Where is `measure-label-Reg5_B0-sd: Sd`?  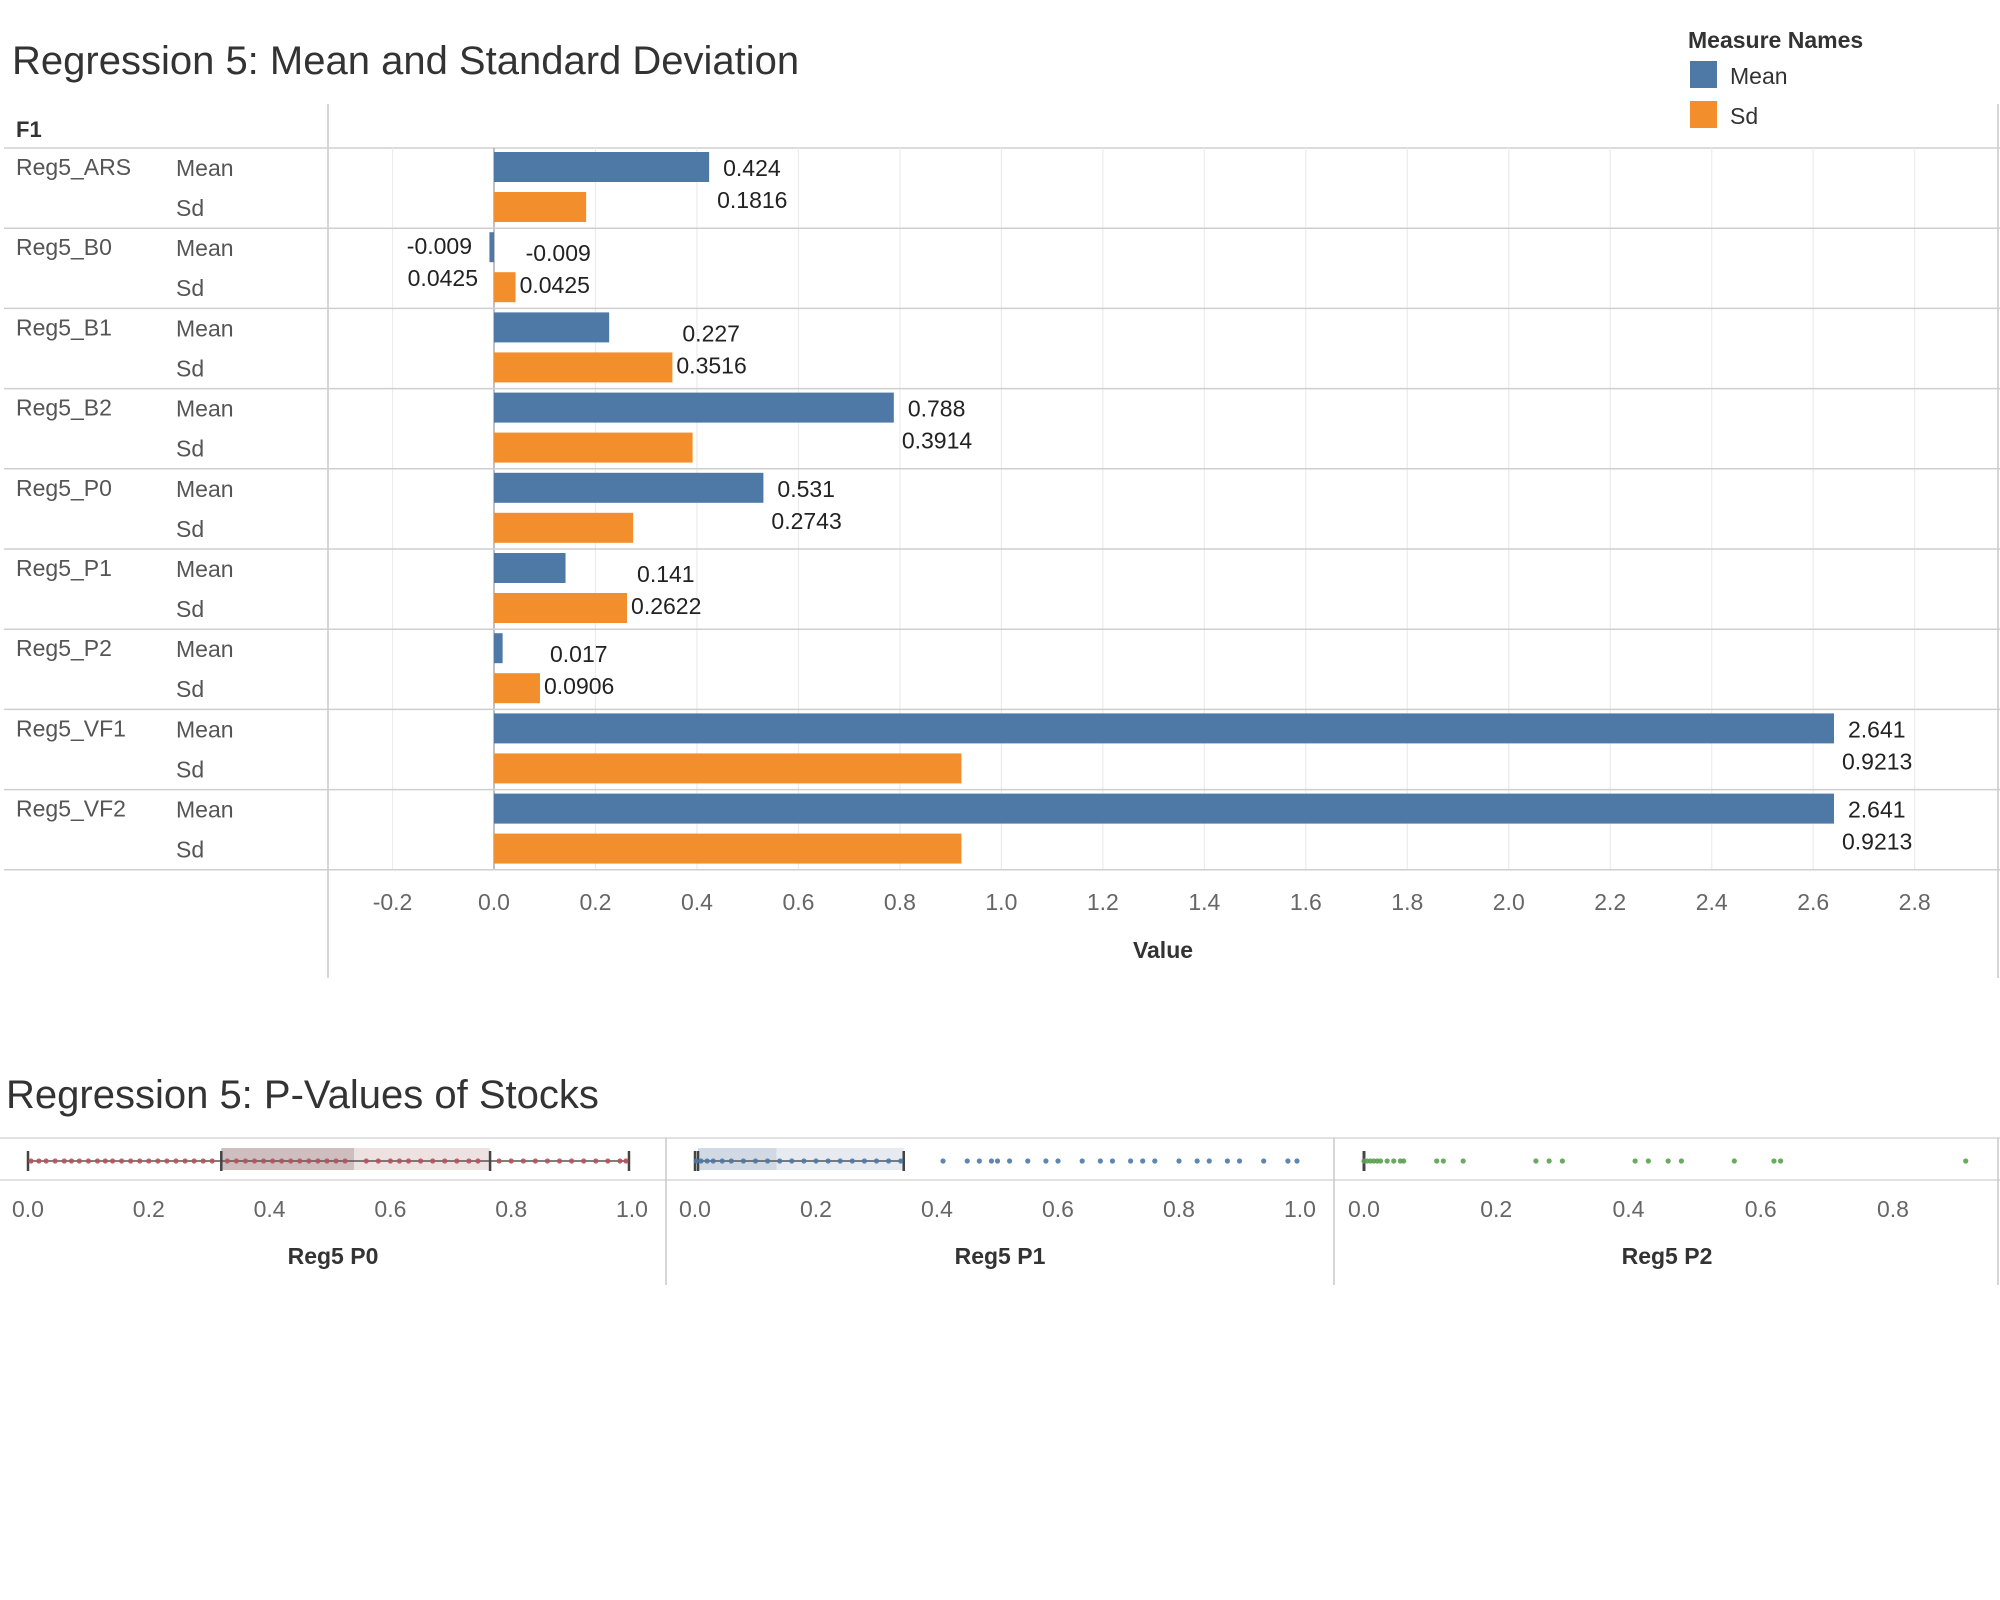
measure-label-Reg5_B0-sd: Sd is located at coordinates (190, 288).